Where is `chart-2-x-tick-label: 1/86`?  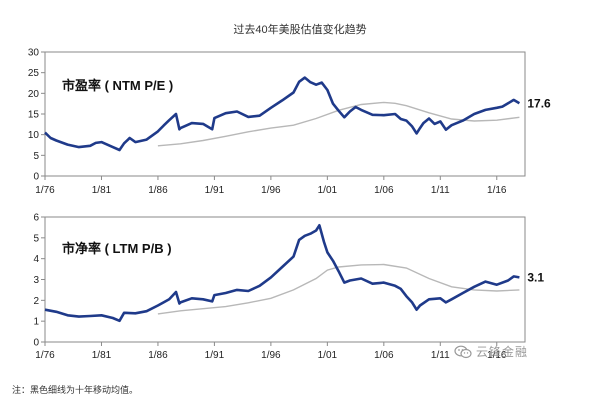 chart-2-x-tick-label: 1/86 is located at coordinates (158, 355).